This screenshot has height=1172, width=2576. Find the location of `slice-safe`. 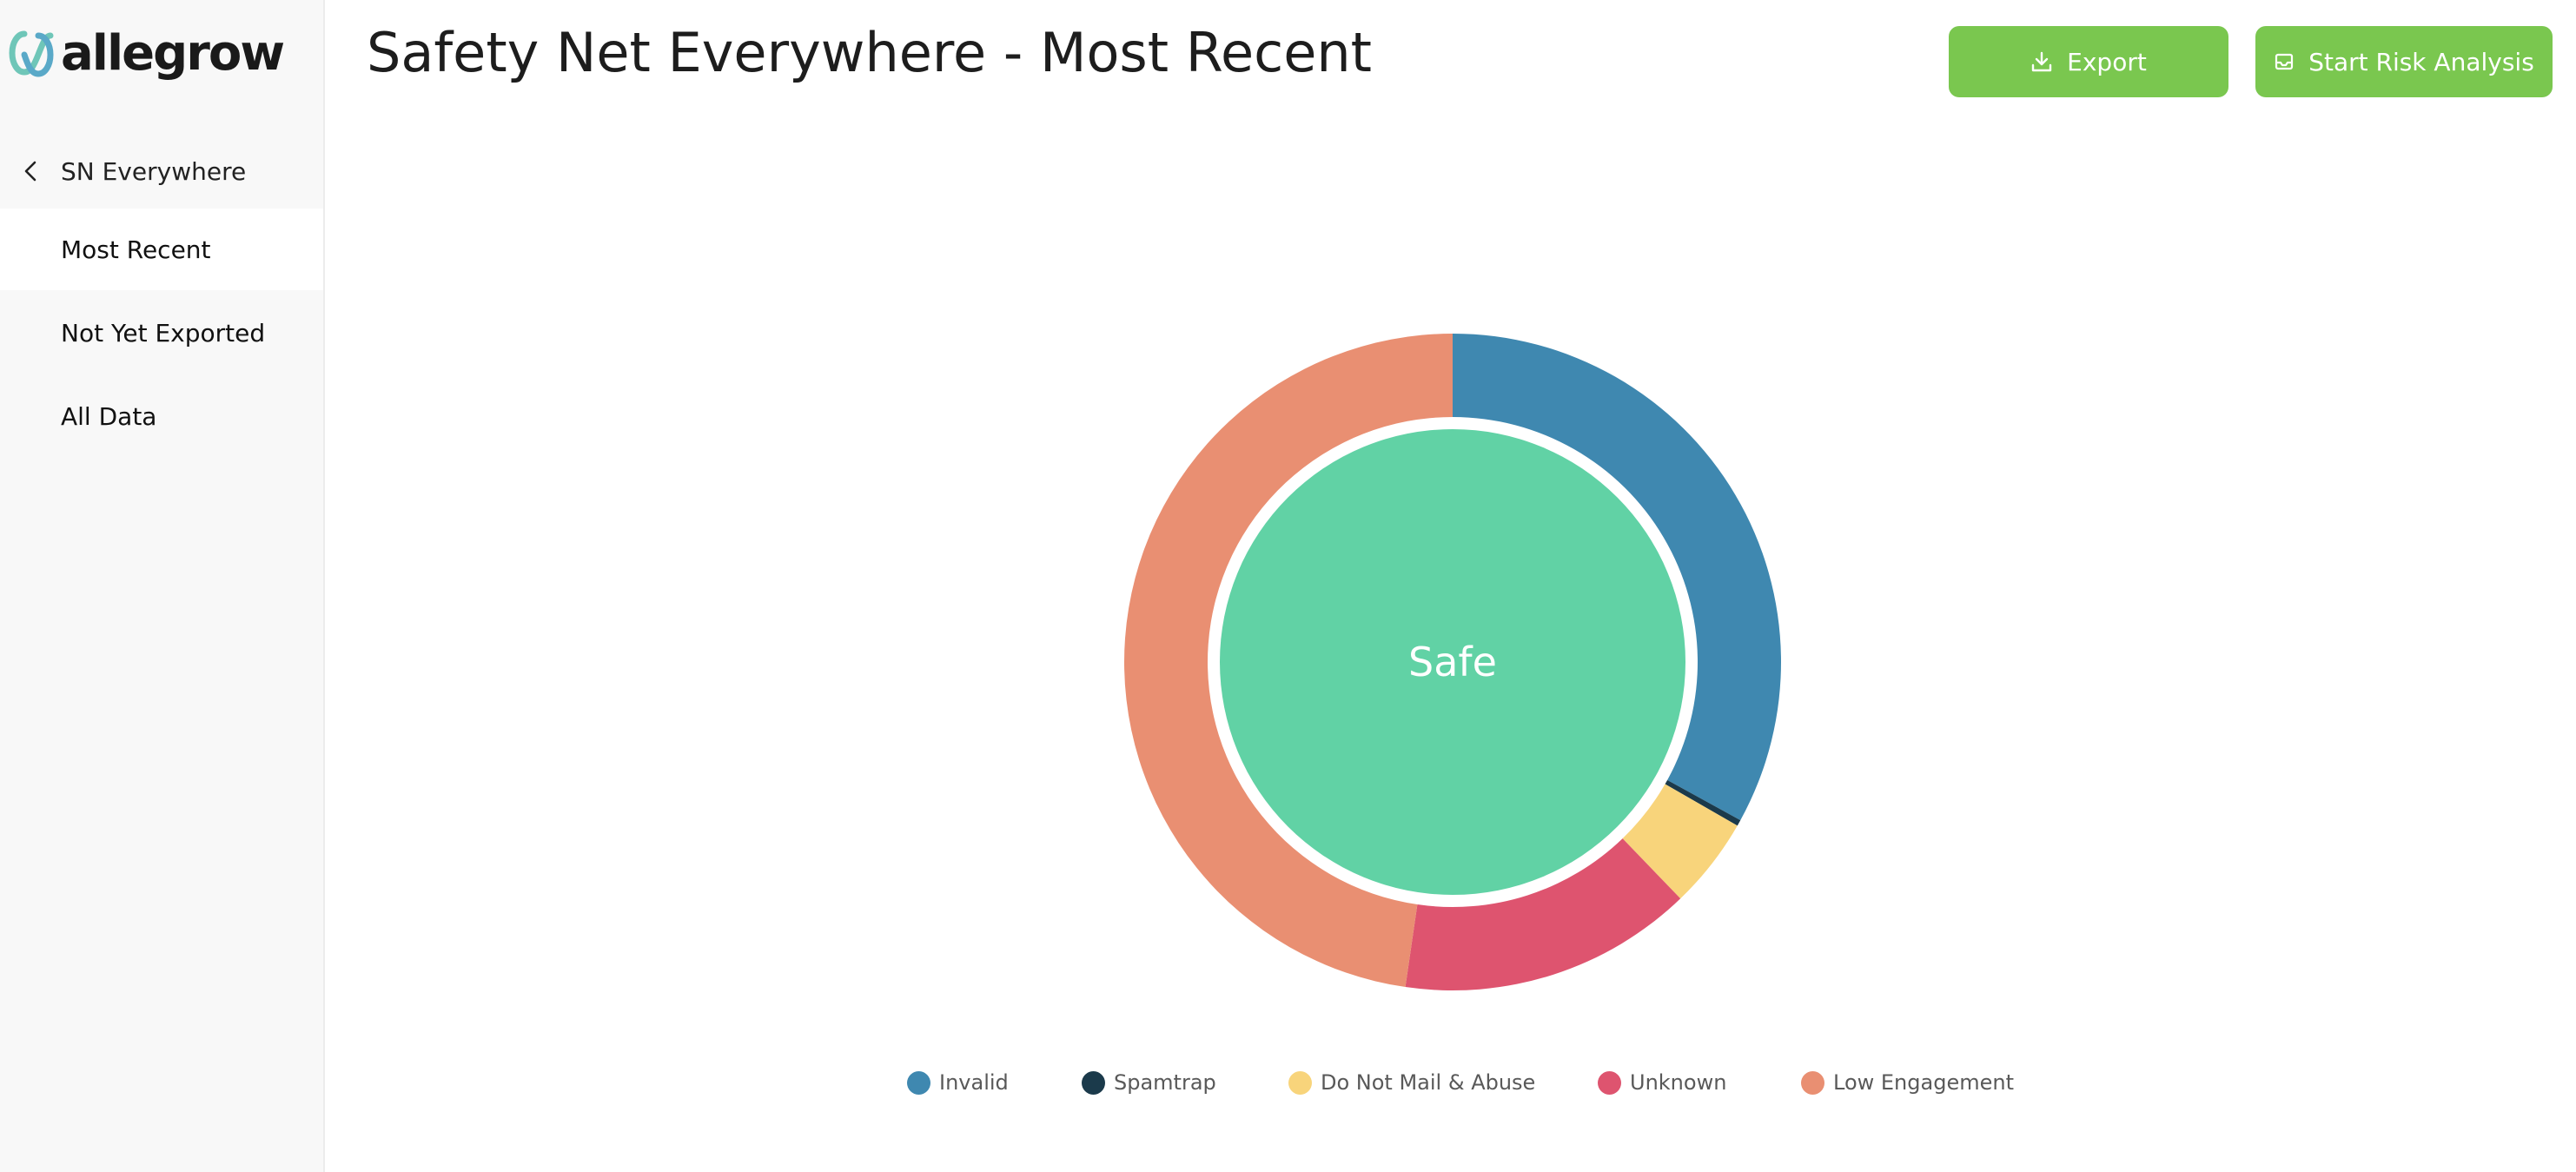

slice-safe is located at coordinates (1452, 662).